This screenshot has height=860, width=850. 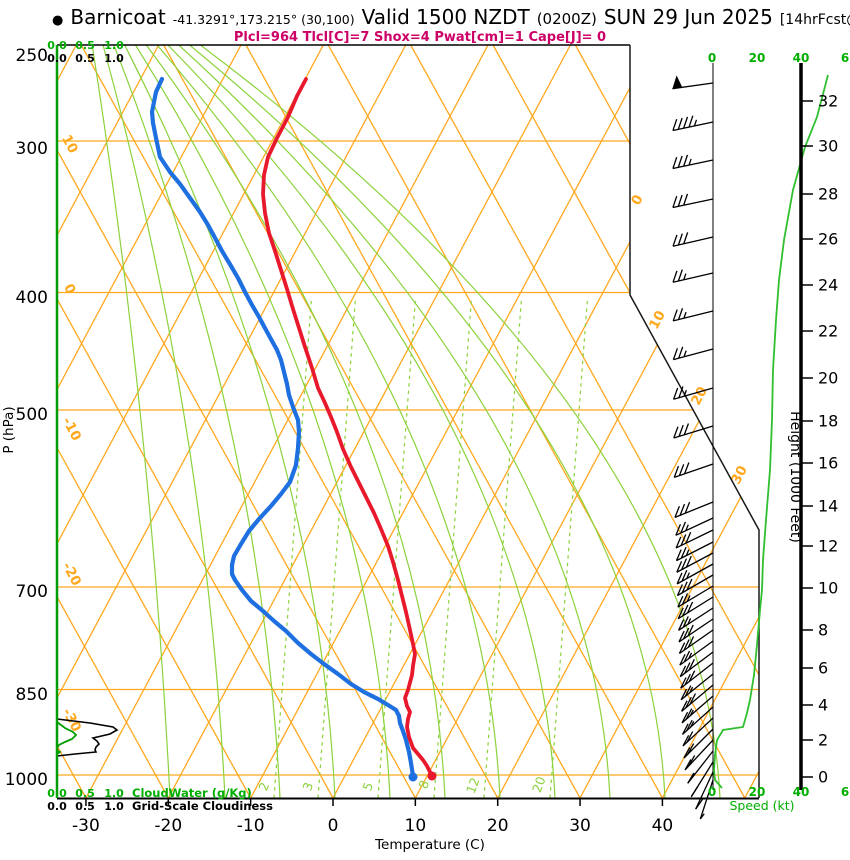 I want to click on surface-temperature-dot, so click(x=432, y=776).